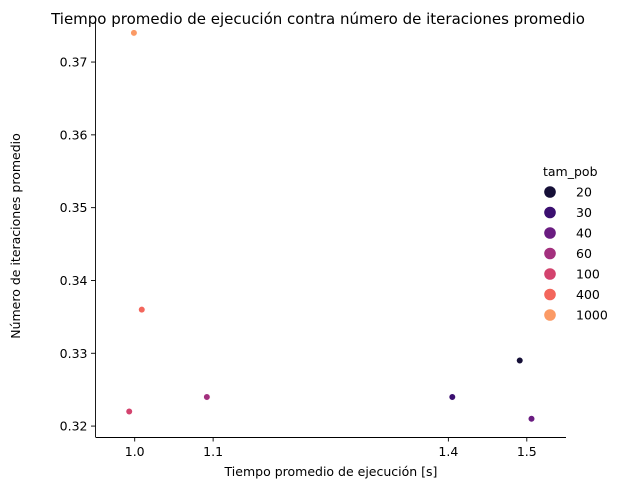 Image resolution: width=623 pixels, height=490 pixels. Describe the element at coordinates (584, 253) in the screenshot. I see `legend-label: 60` at that location.